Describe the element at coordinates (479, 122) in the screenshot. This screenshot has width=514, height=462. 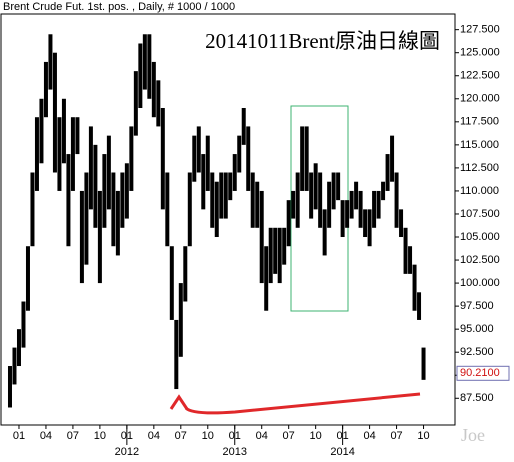
I see `y-tick-label: 117.500` at that location.